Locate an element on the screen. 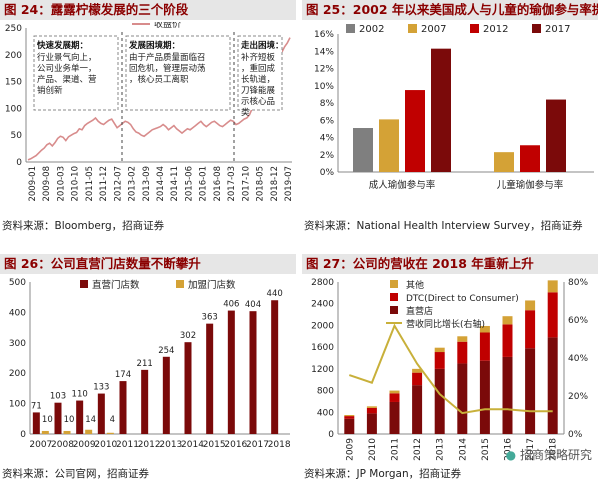  bar-franchise-stores is located at coordinates (45, 432).